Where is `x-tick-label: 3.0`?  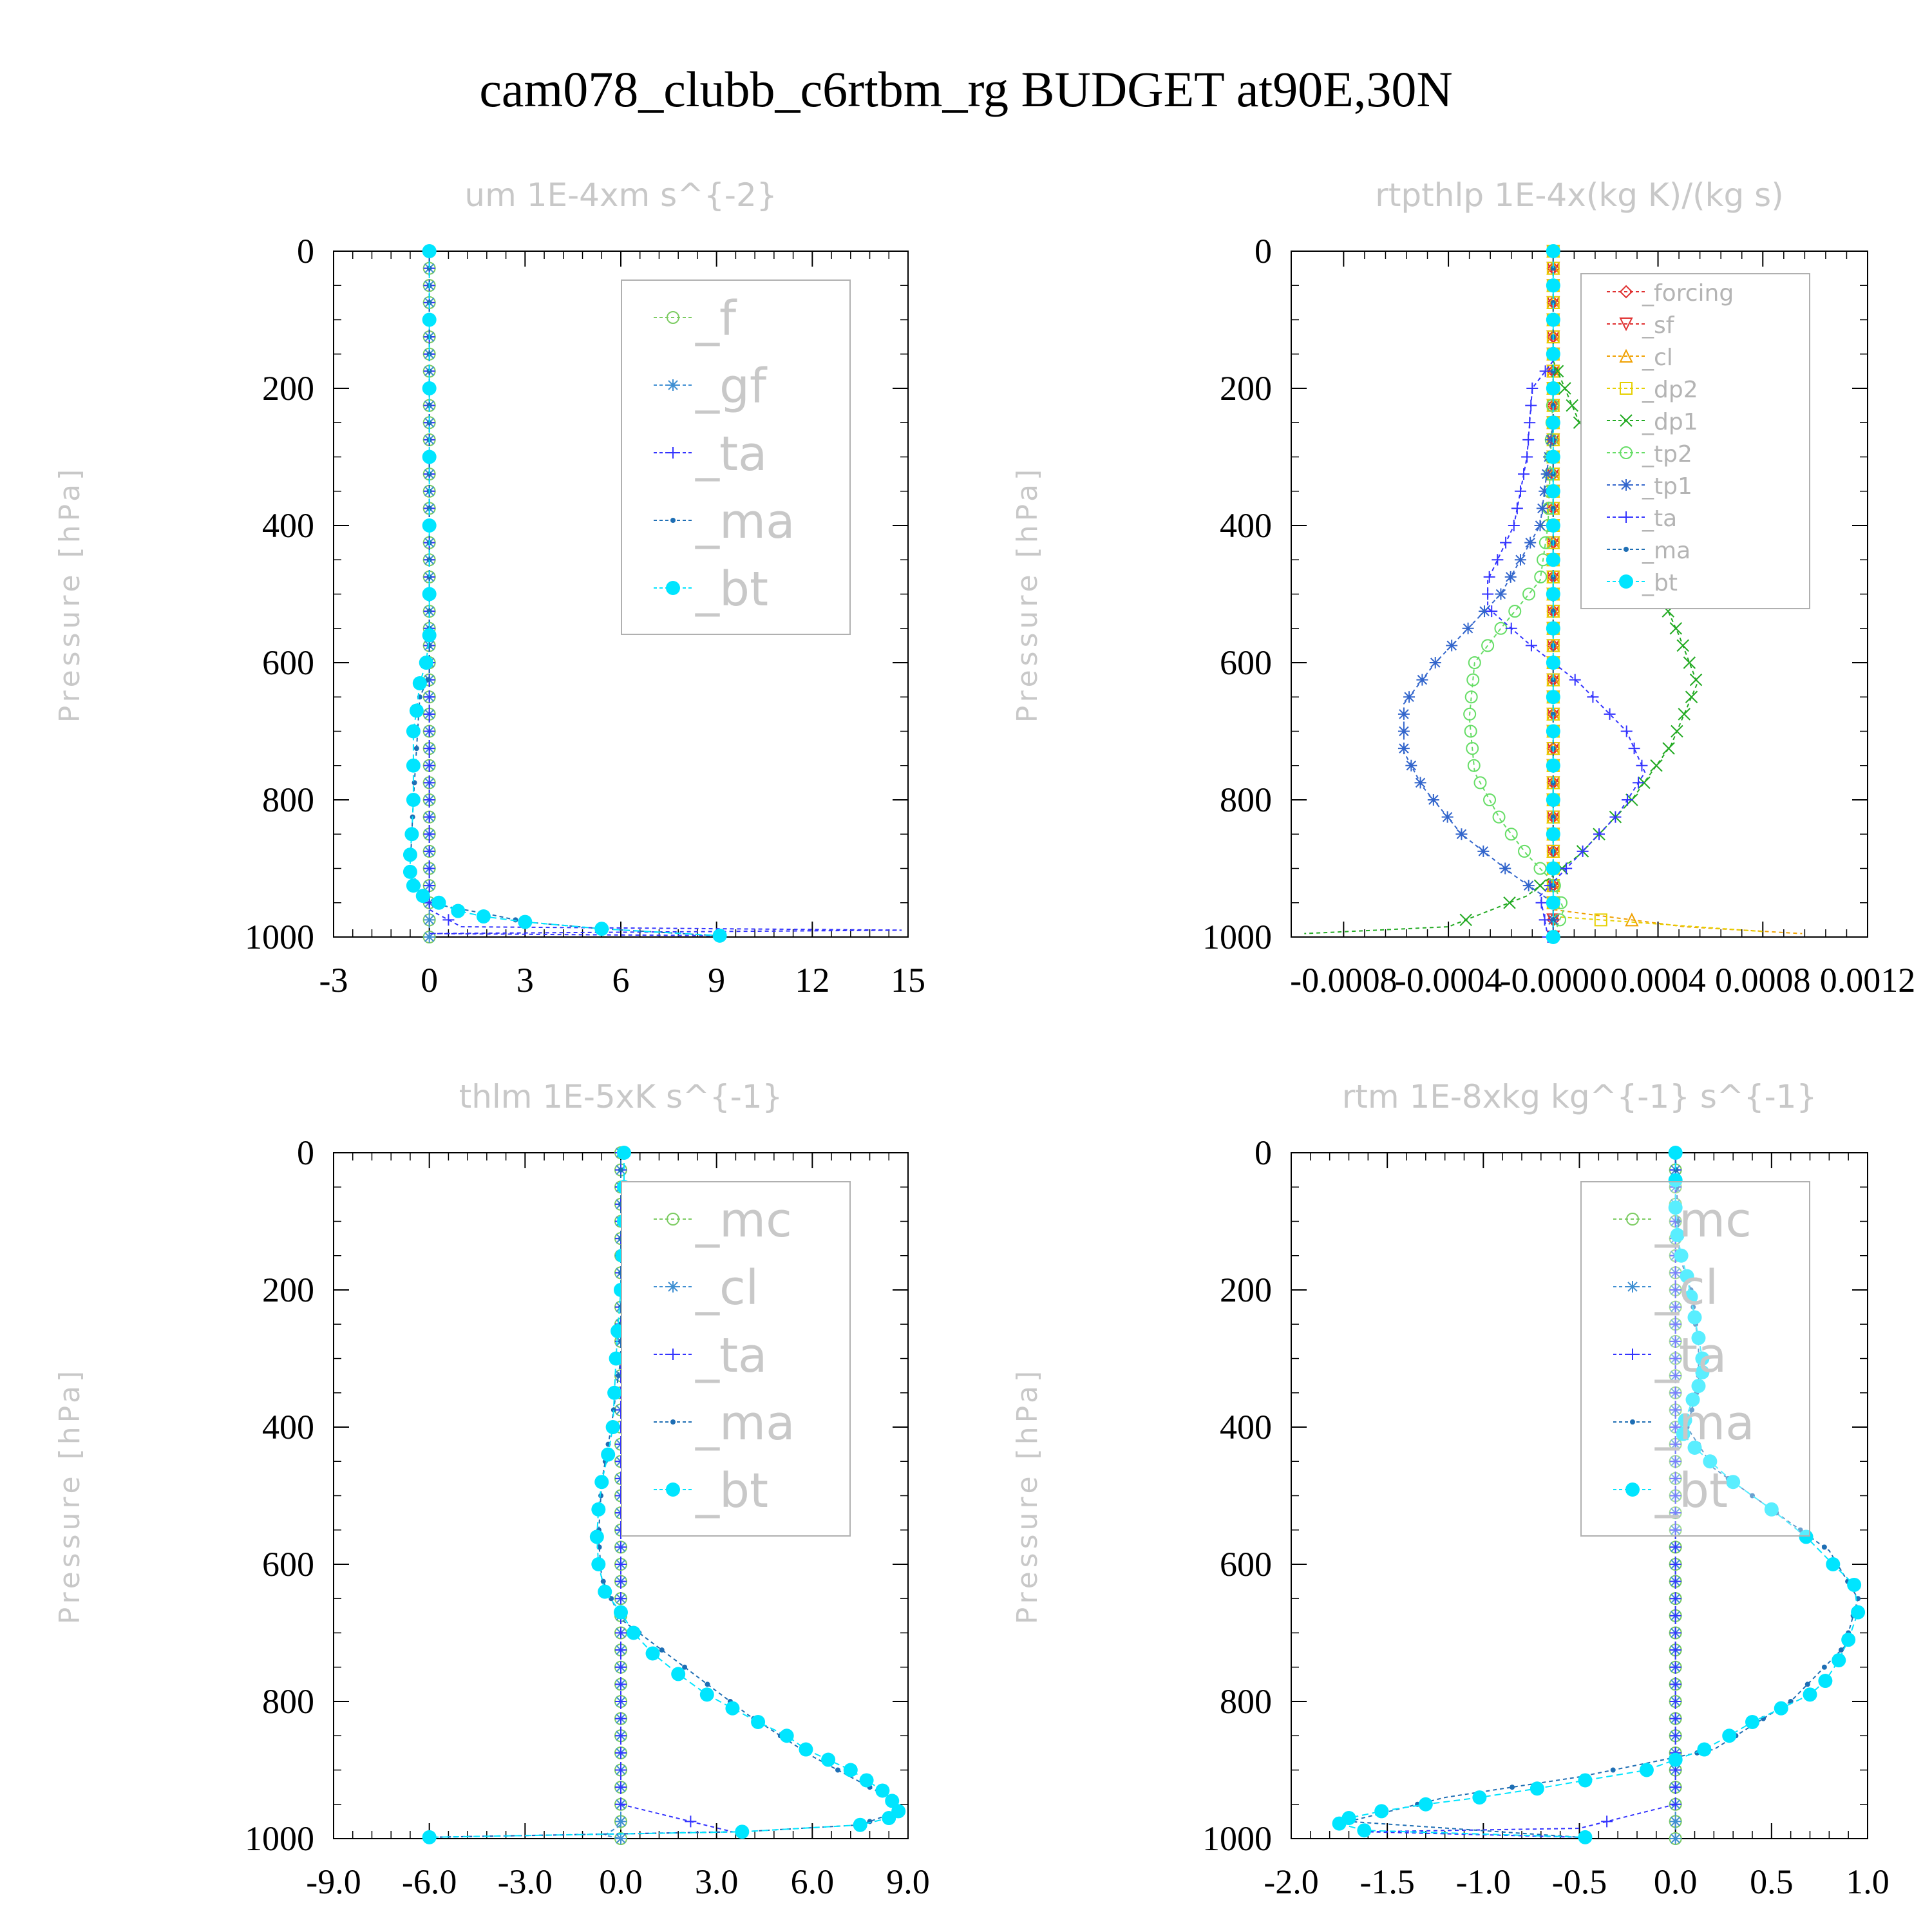 x-tick-label: 3.0 is located at coordinates (717, 1882).